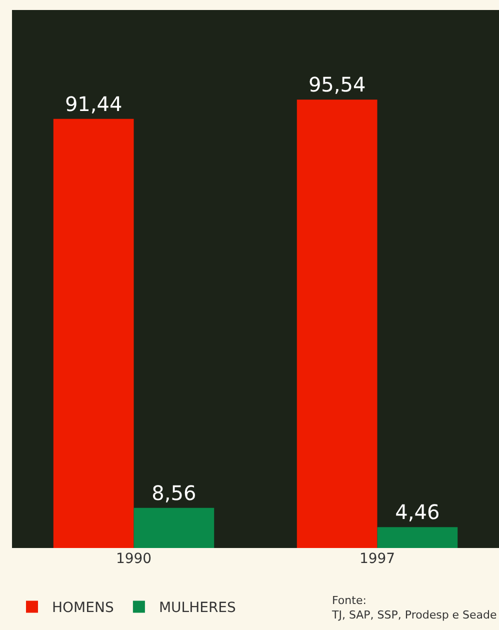 The height and width of the screenshot is (630, 499). What do you see at coordinates (83, 608) in the screenshot?
I see `legend-label: HOMENS` at bounding box center [83, 608].